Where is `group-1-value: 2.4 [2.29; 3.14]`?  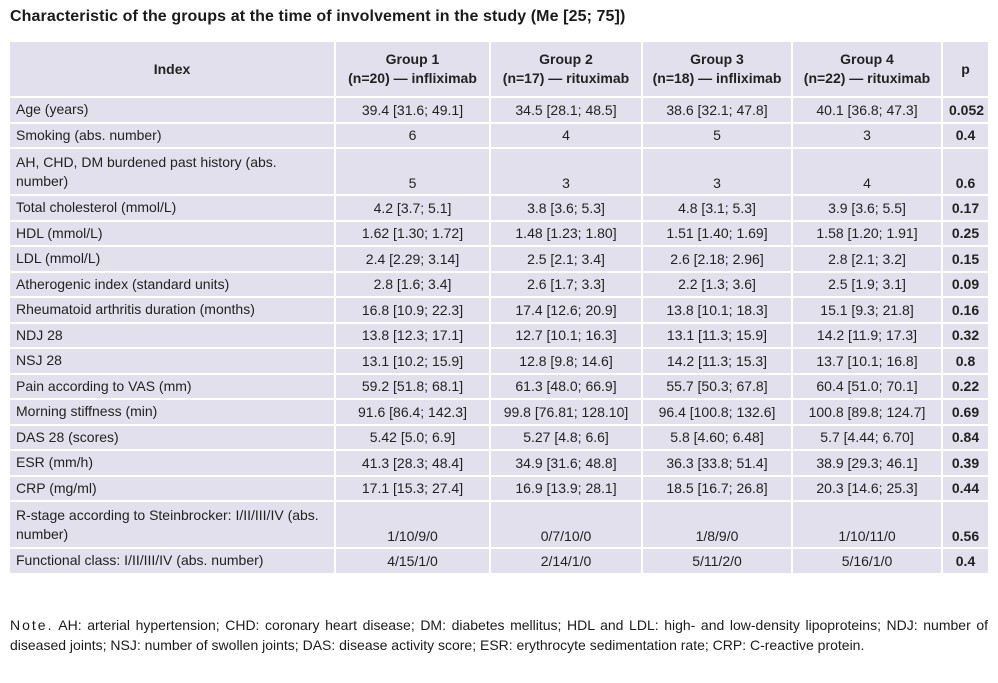
group-1-value: 2.4 [2.29; 3.14] is located at coordinates (412, 259).